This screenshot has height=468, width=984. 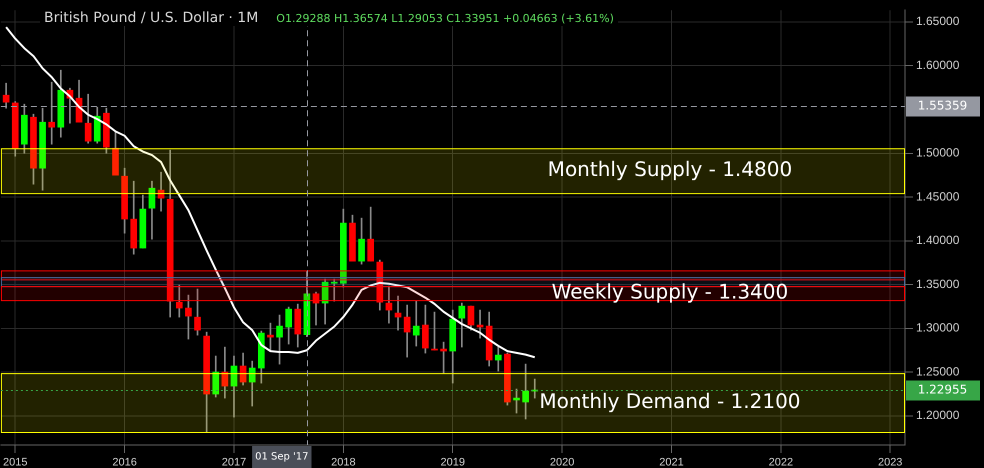 What do you see at coordinates (670, 400) in the screenshot?
I see `band-label: Monthly Demand - 1.2100` at bounding box center [670, 400].